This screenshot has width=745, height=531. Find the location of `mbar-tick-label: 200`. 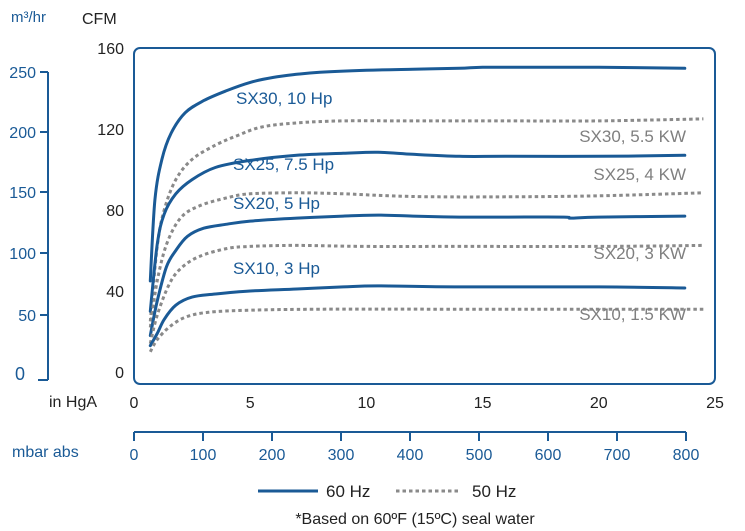

mbar-tick-label: 200 is located at coordinates (272, 455).